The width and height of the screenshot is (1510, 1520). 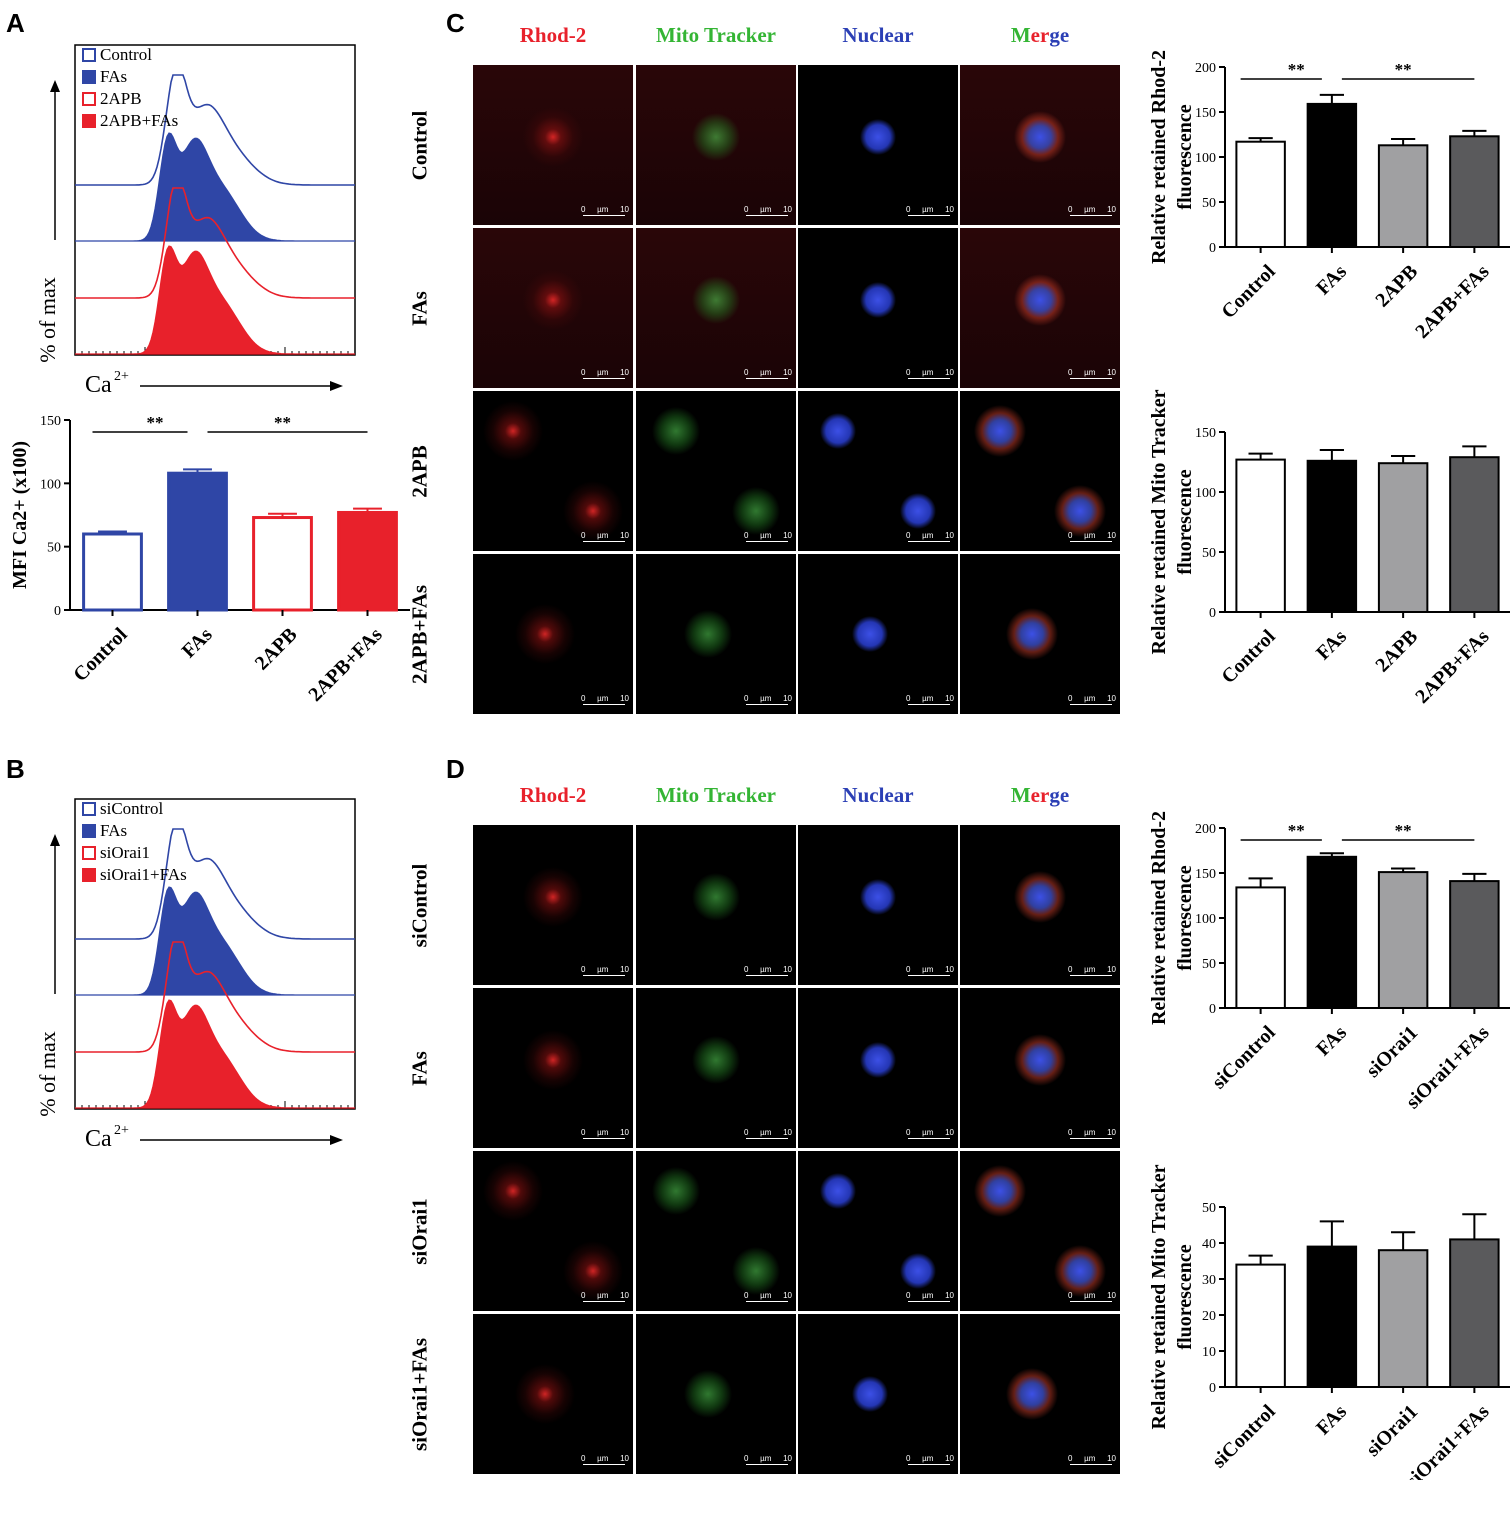 I want to click on x-tick-label: 2APB, so click(x=1396, y=651).